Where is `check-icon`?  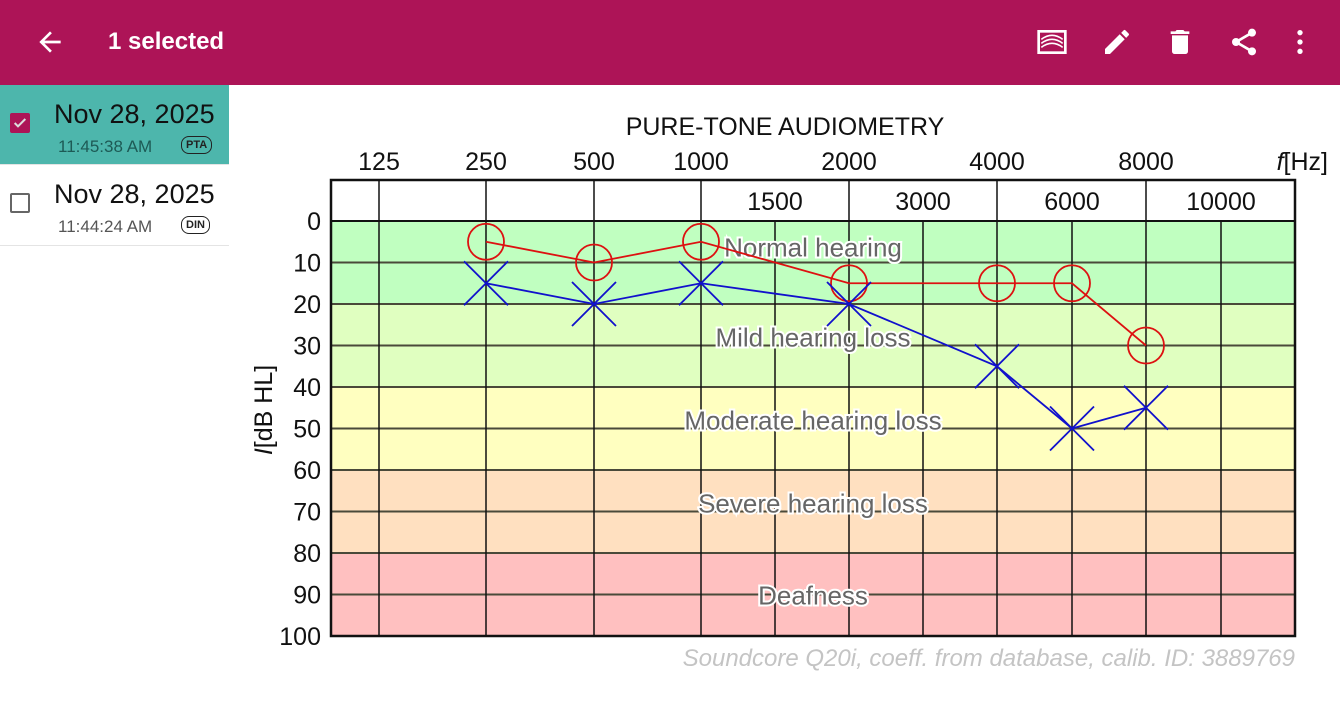 check-icon is located at coordinates (20, 123).